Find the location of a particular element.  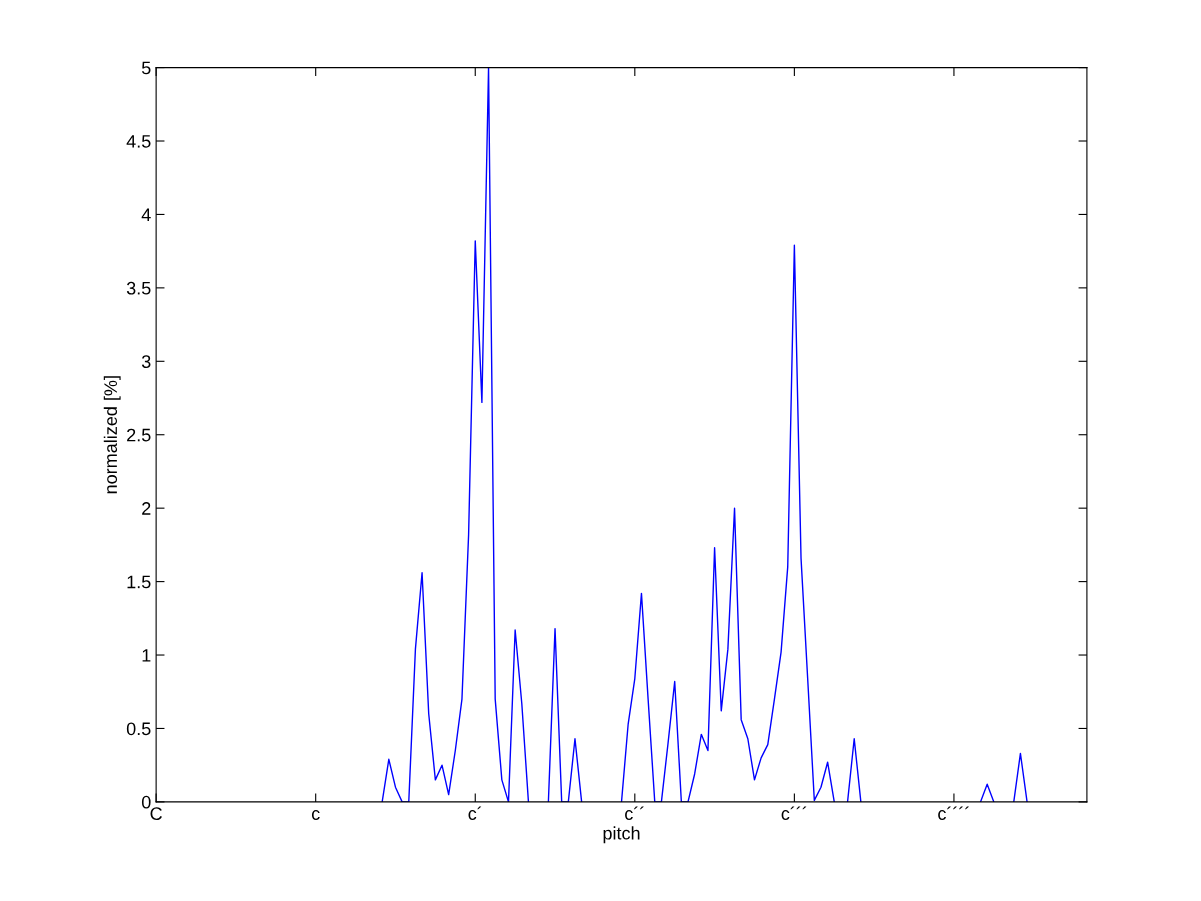

y-tick-label: 1 is located at coordinates (146, 655).